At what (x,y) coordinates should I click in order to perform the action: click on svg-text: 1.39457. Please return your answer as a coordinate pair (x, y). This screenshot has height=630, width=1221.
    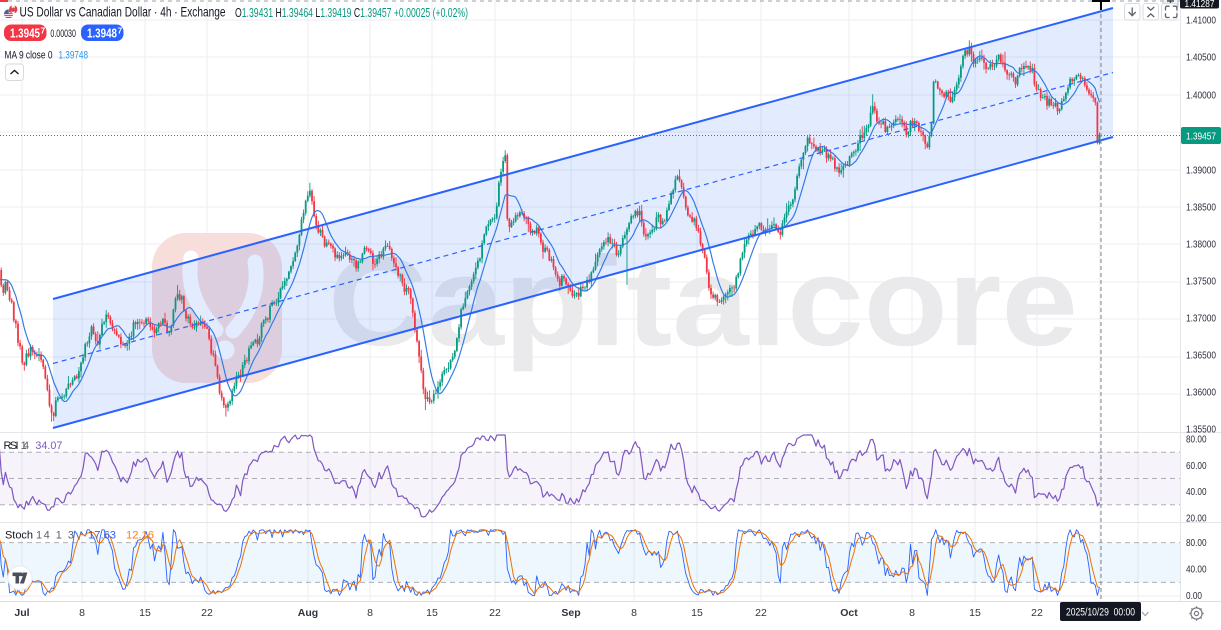
    Looking at the image, I should click on (1201, 137).